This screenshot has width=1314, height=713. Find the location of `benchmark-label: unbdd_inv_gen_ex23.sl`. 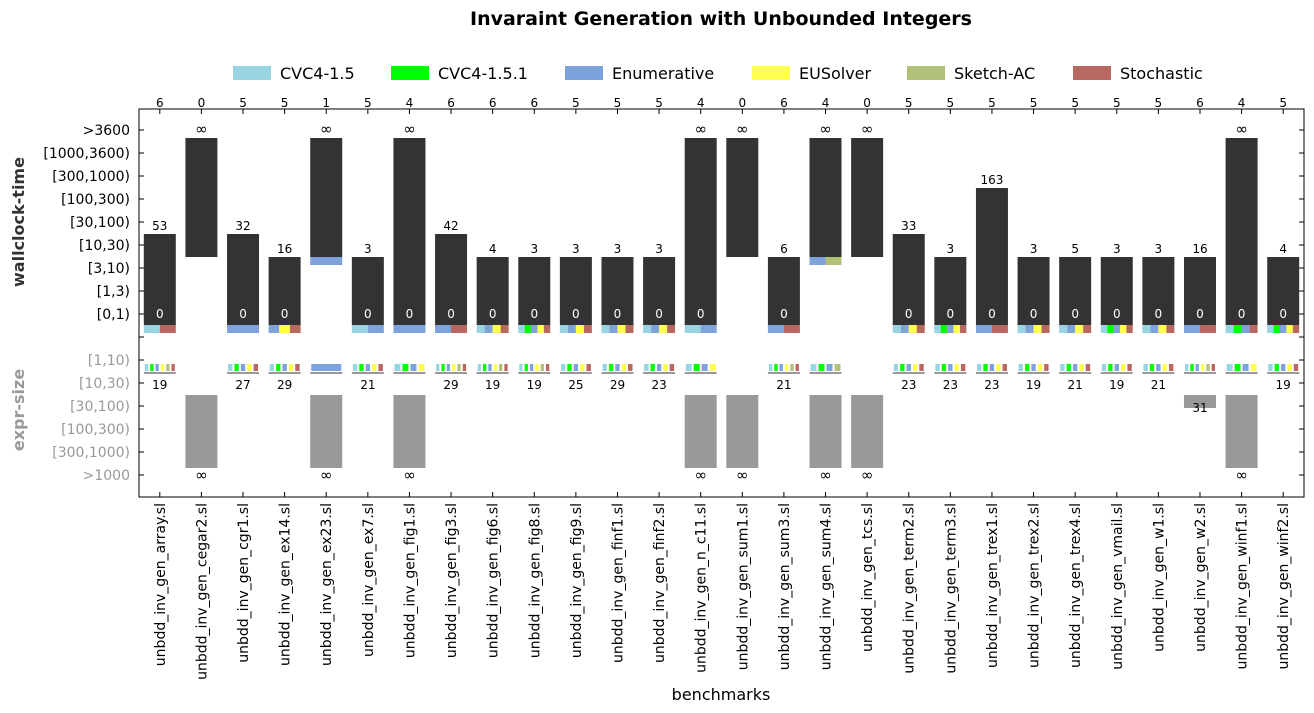

benchmark-label: unbdd_inv_gen_ex23.sl is located at coordinates (327, 584).